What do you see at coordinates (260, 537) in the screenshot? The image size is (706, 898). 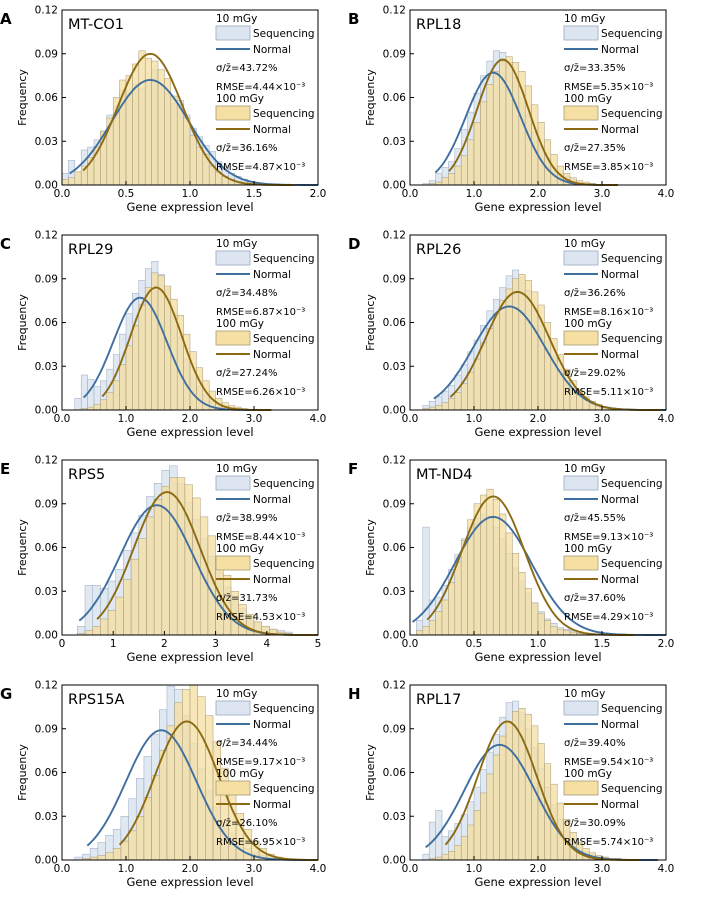 I see `legend-rmse: RMSE=8.44×10⁻³` at bounding box center [260, 537].